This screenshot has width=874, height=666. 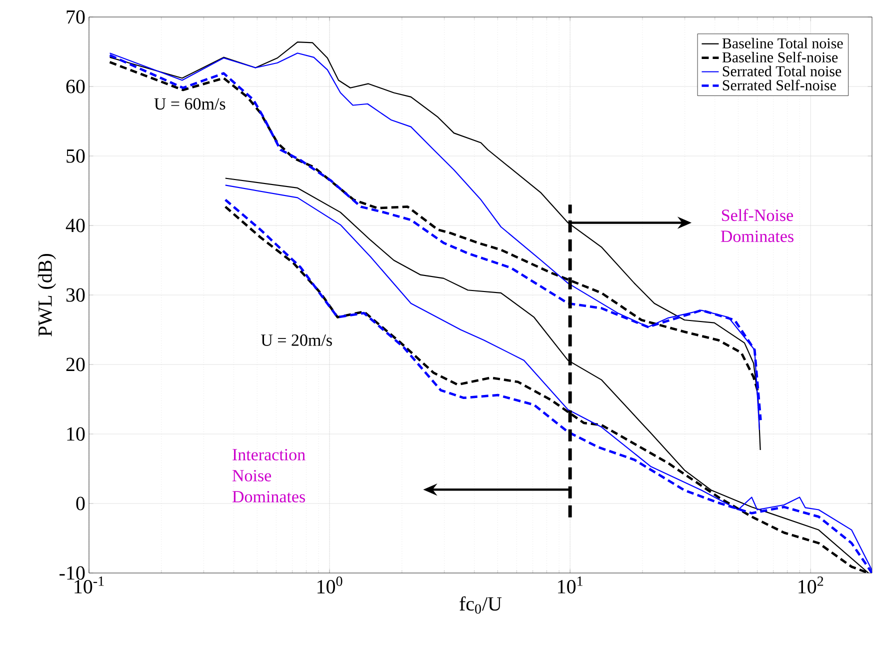 What do you see at coordinates (811, 585) in the screenshot?
I see `x-tick-label: 10$^{2}$` at bounding box center [811, 585].